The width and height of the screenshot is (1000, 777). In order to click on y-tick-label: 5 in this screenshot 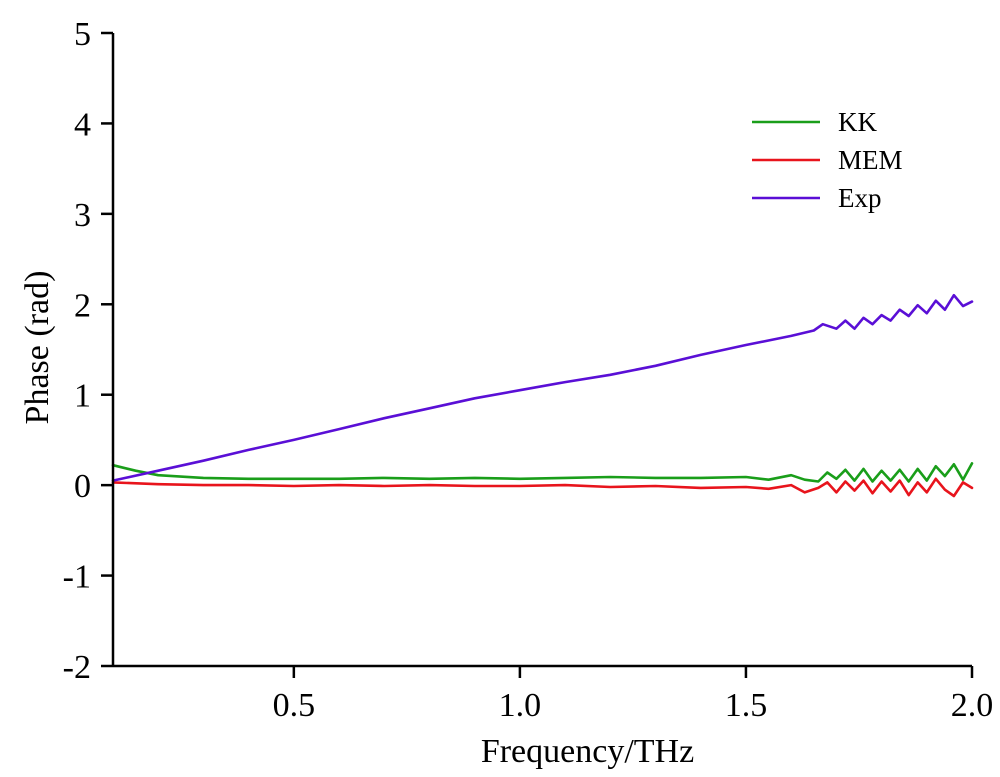, I will do `click(82, 34)`.